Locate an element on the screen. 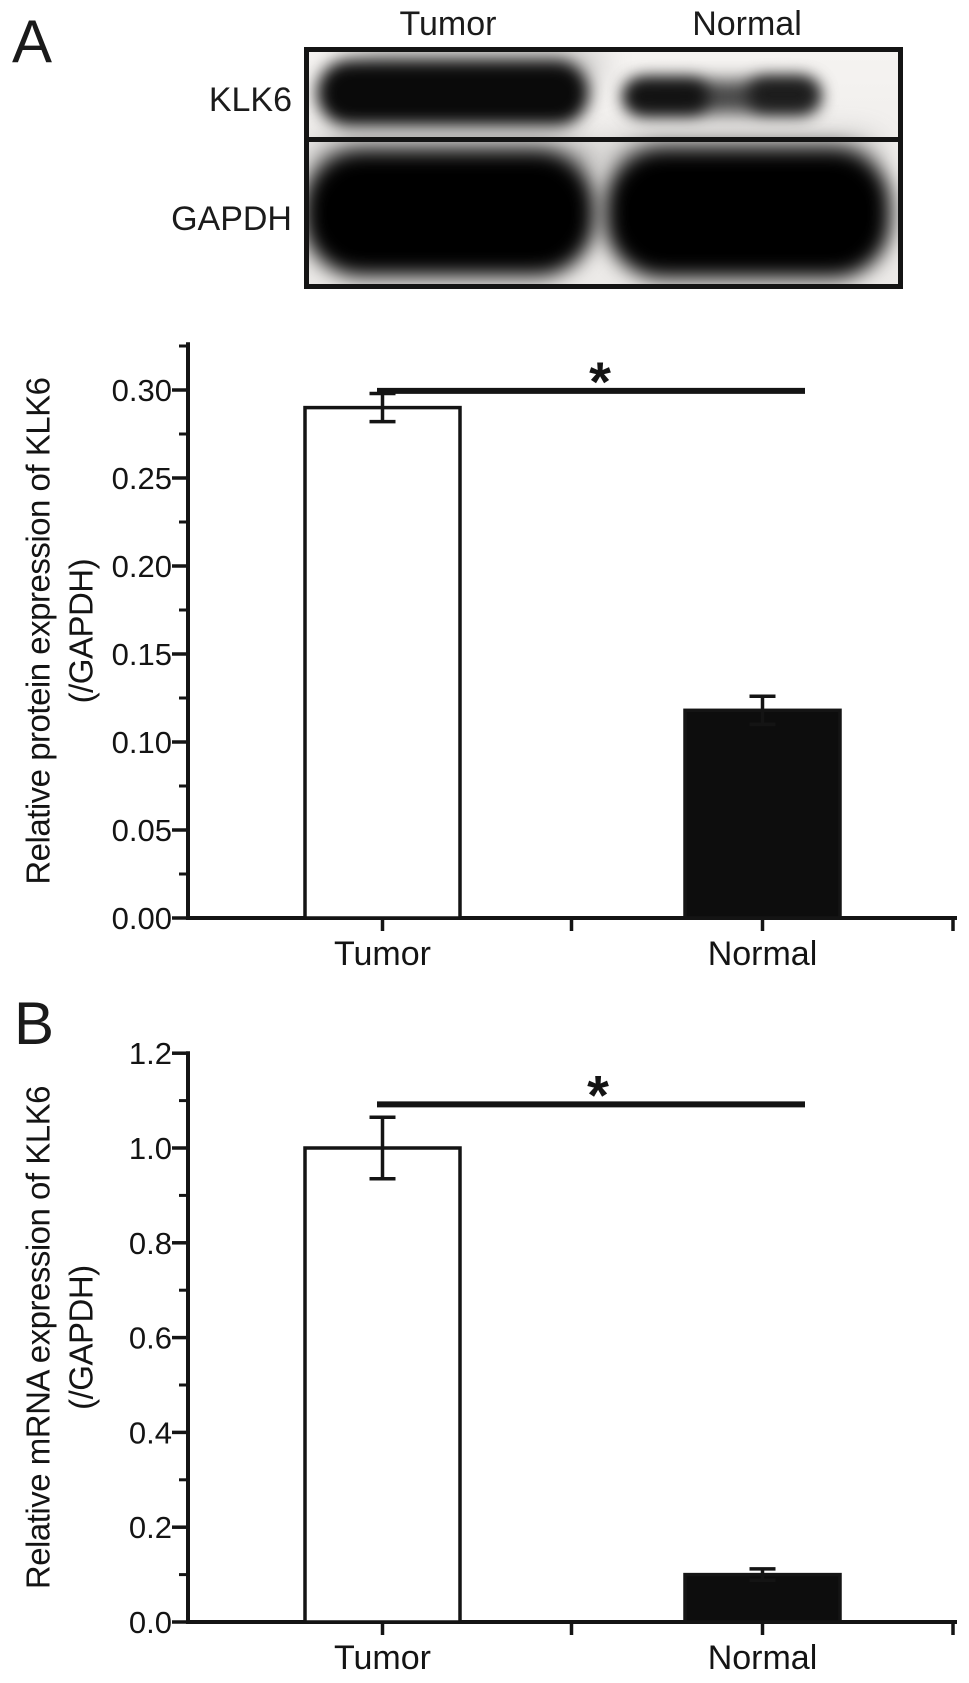 The width and height of the screenshot is (969, 1683). blot-band-klk6-normal-left is located at coordinates (666, 96).